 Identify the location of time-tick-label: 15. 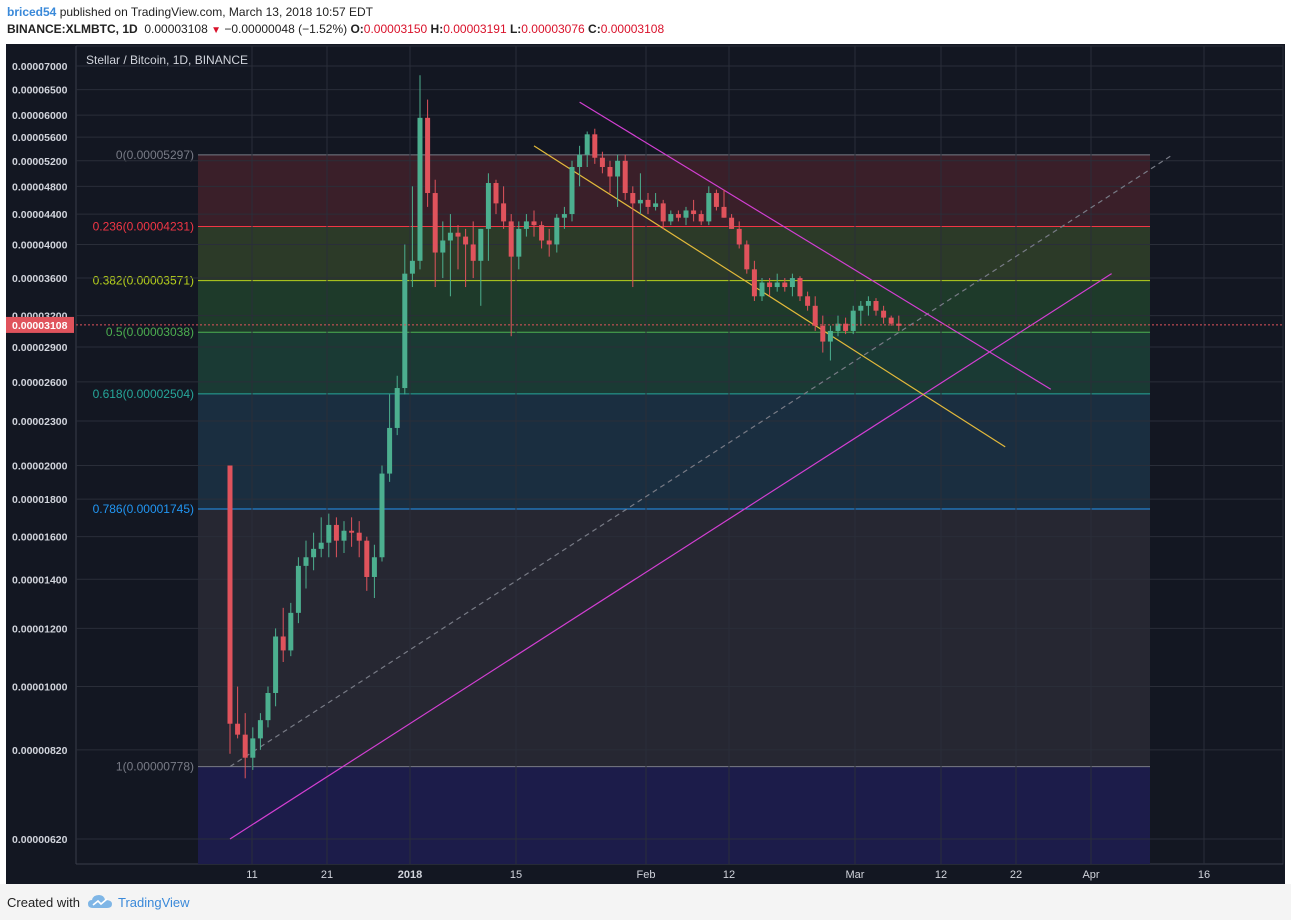
(516, 875).